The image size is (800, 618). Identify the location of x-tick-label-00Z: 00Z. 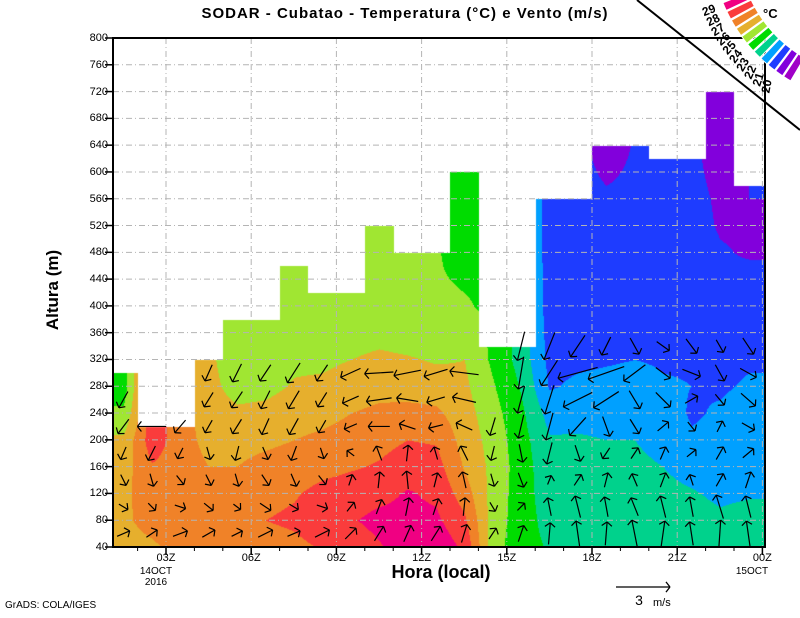
(762, 558).